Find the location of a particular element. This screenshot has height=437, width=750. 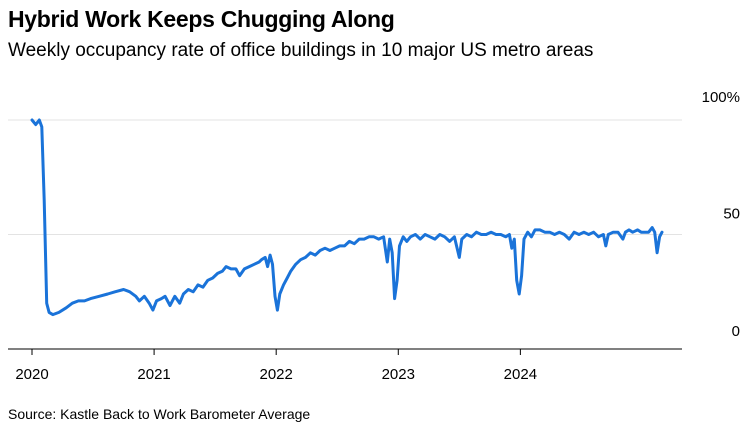

x-axis-ticks: 2020 2021 2022 2023 2024 is located at coordinates (276, 366).